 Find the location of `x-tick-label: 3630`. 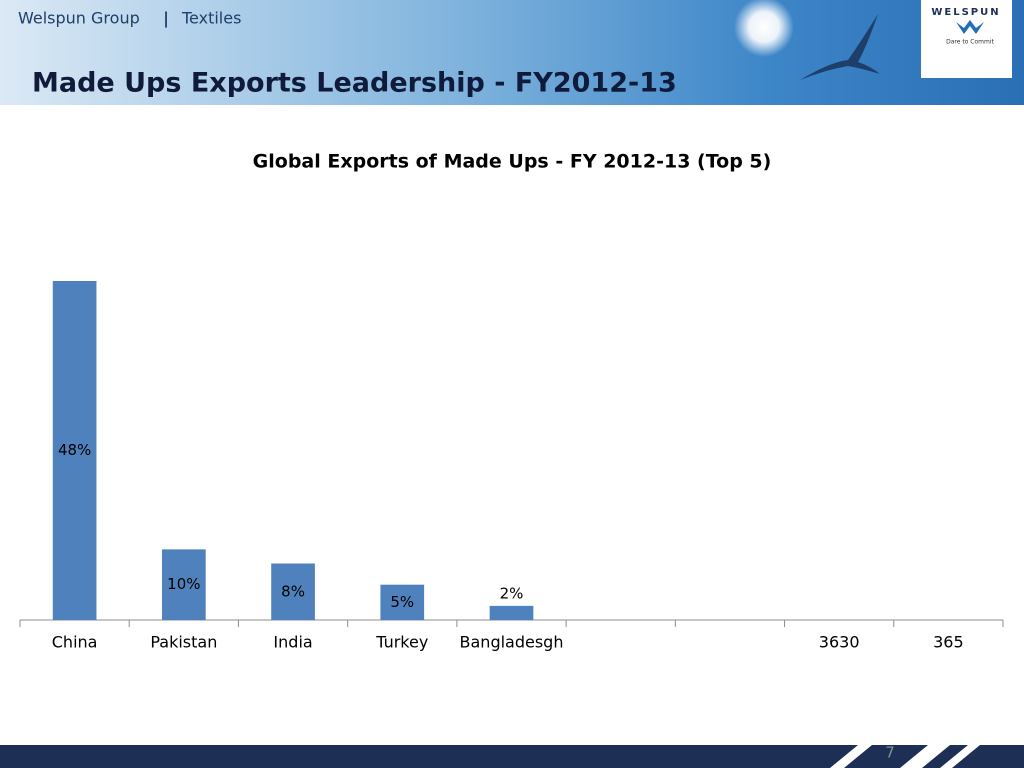

x-tick-label: 3630 is located at coordinates (839, 642).